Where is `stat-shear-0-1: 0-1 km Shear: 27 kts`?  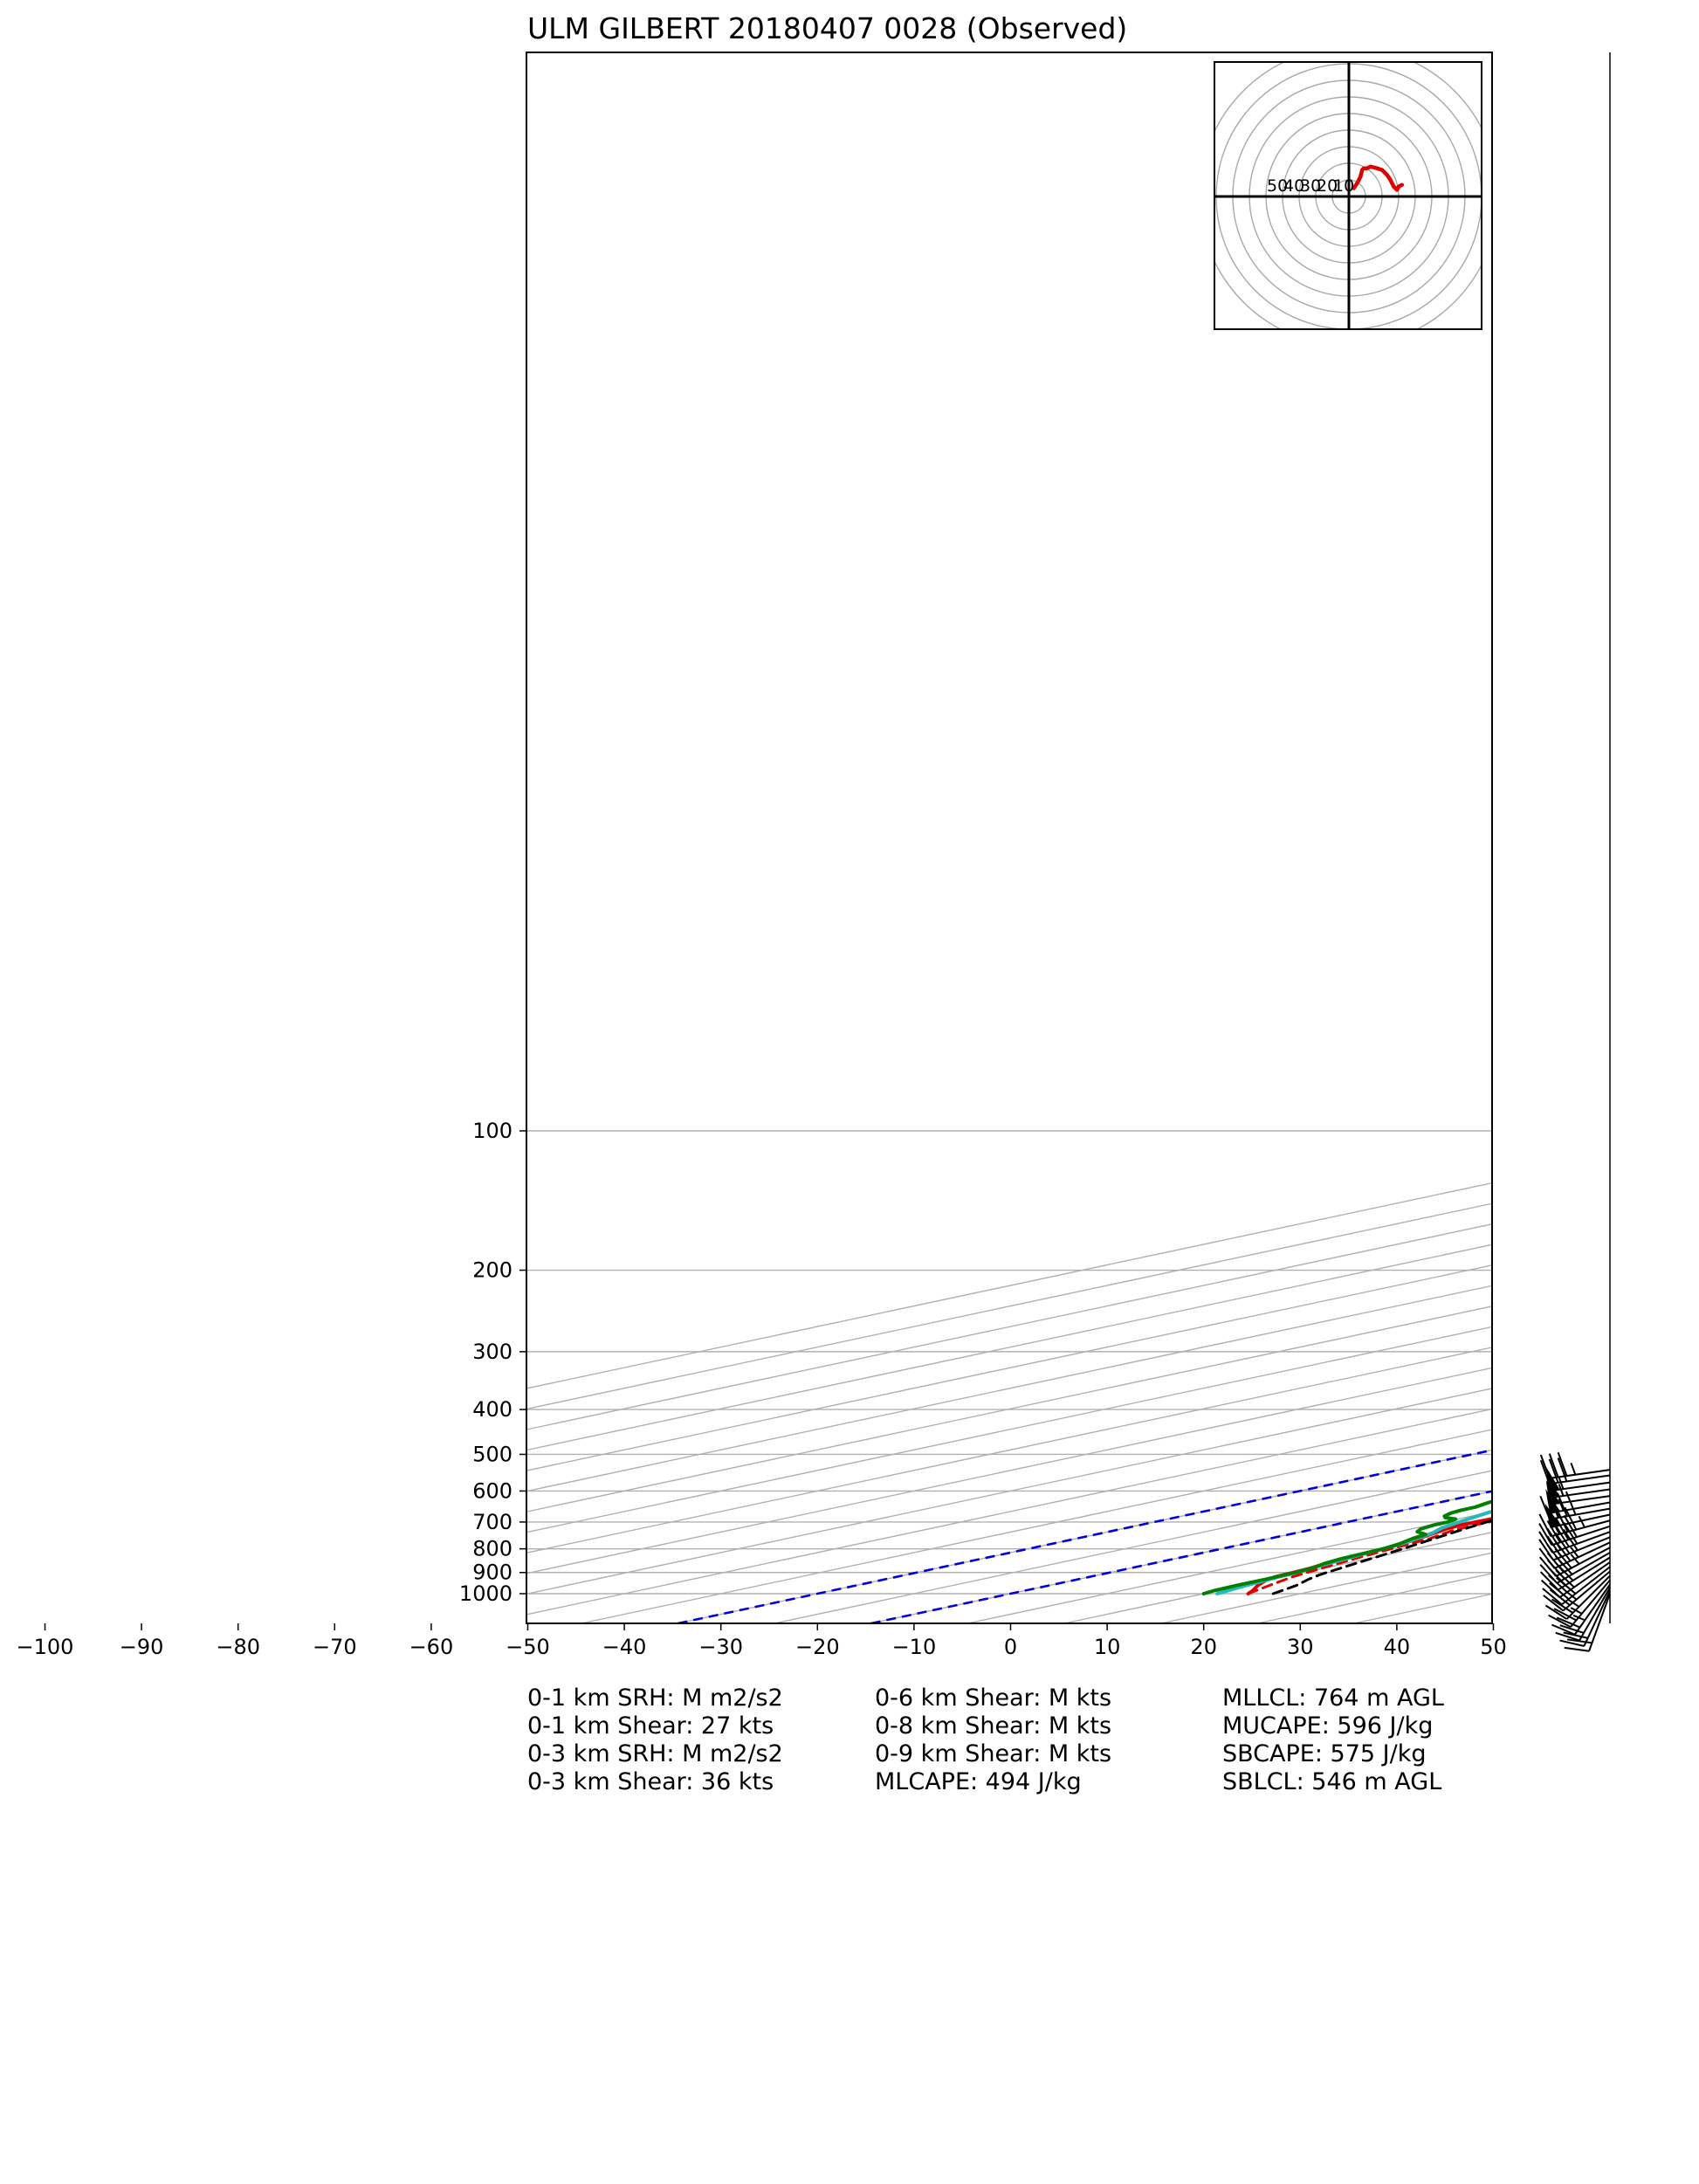
stat-shear-0-1: 0-1 km Shear: 27 kts is located at coordinates (650, 1726).